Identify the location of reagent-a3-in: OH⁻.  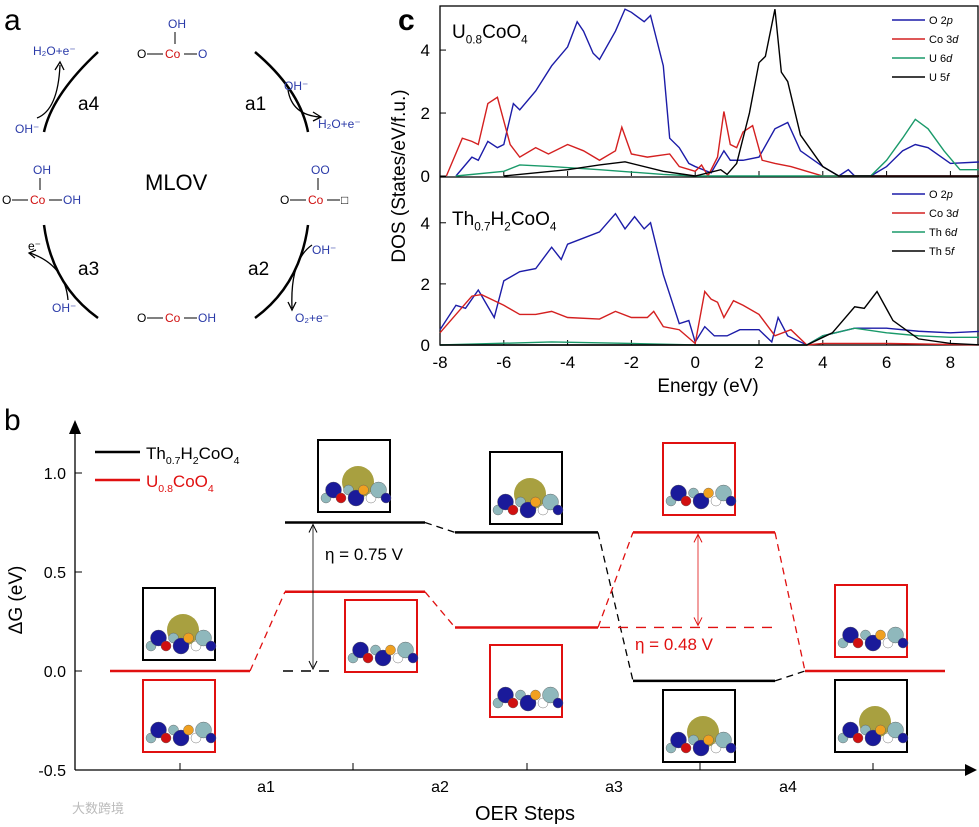
(64, 308).